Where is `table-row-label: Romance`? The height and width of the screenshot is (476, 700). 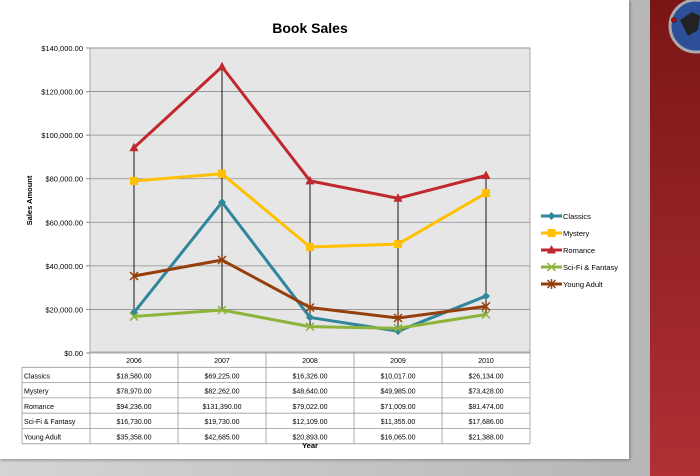
table-row-label: Romance is located at coordinates (39, 407).